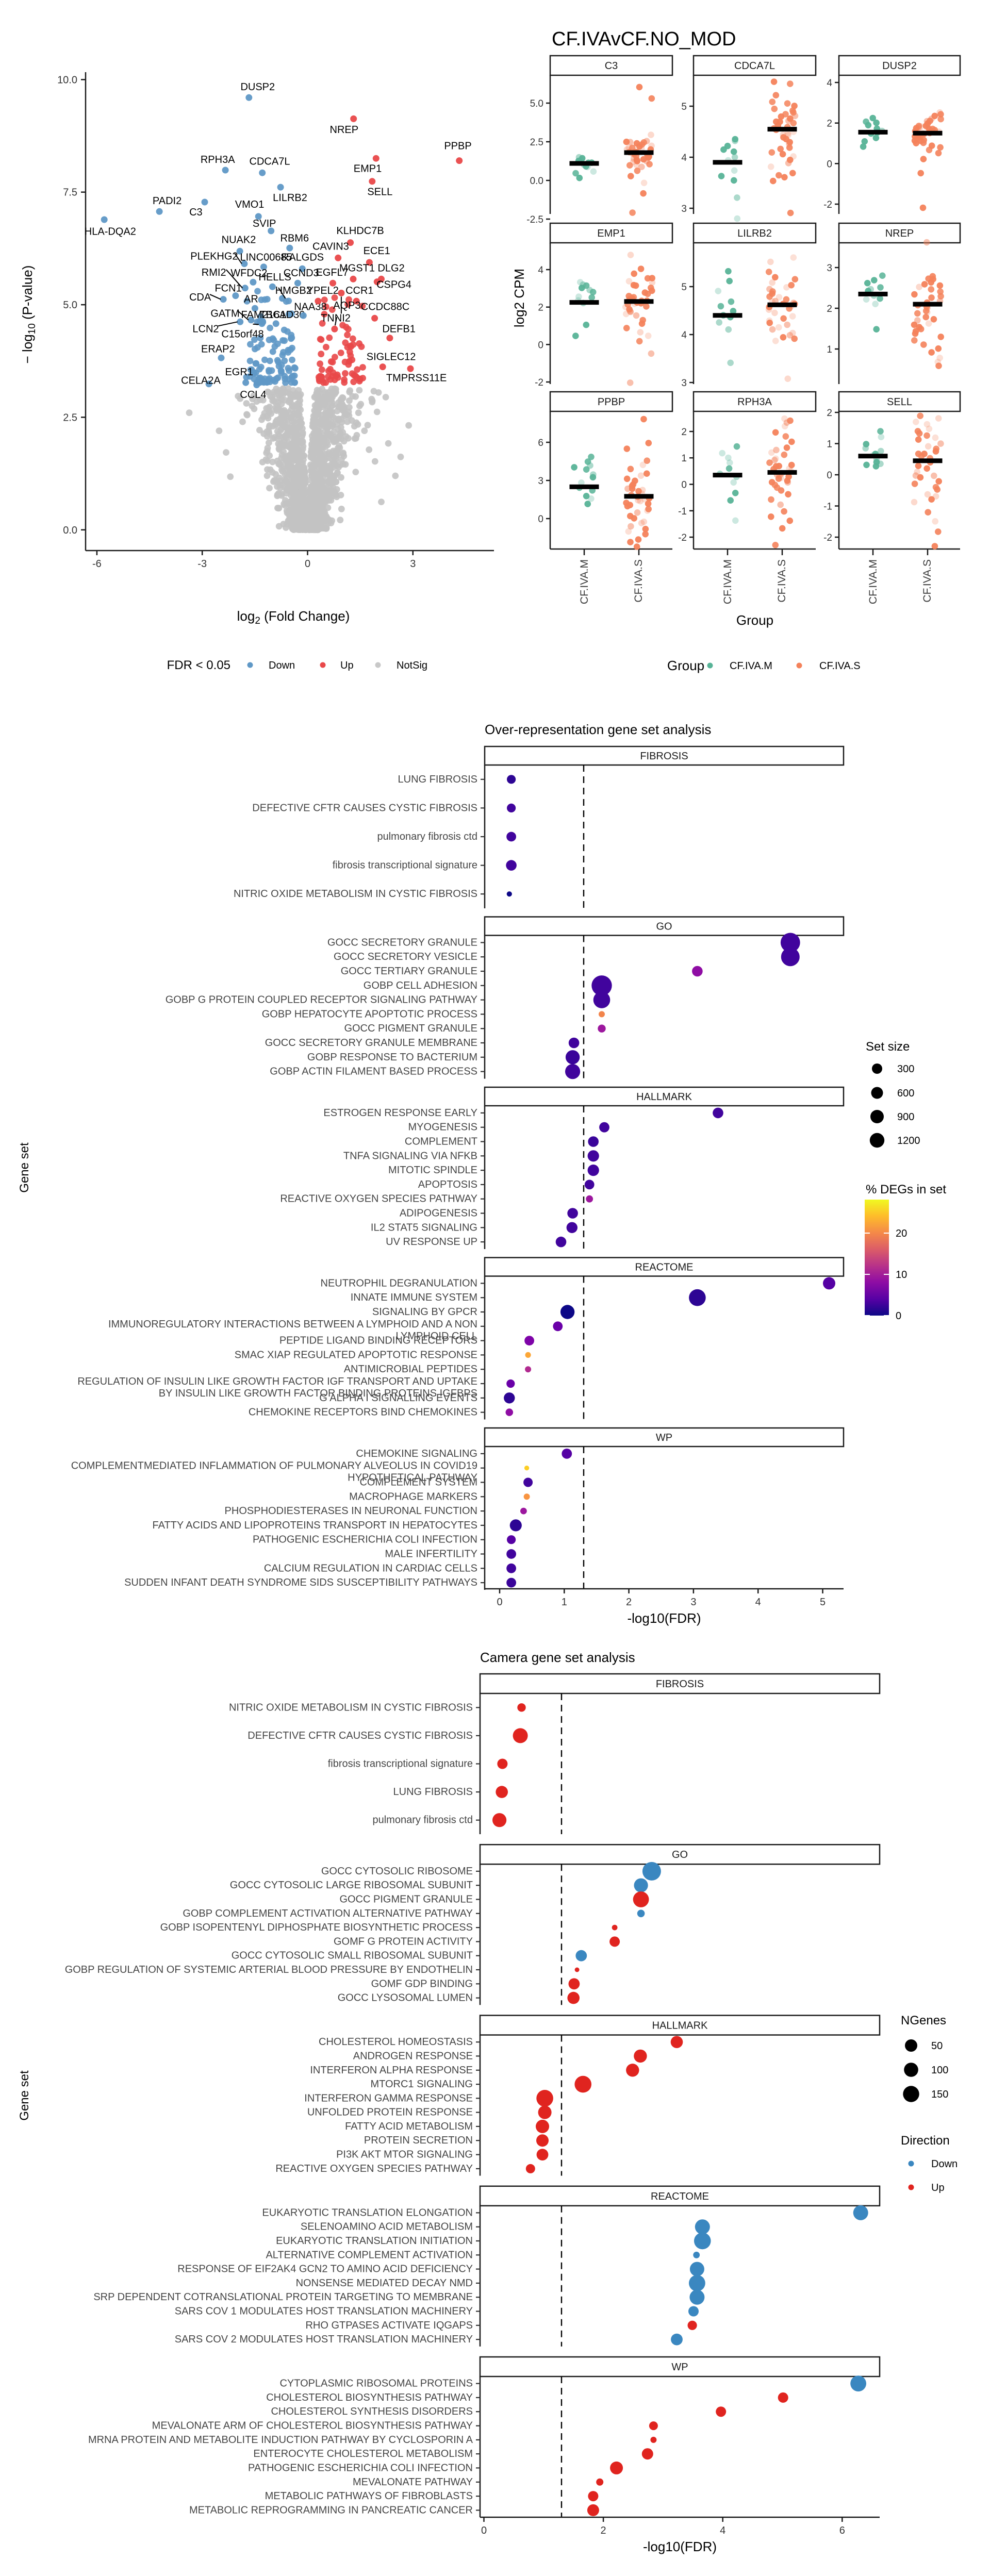 This screenshot has width=990, height=2576. What do you see at coordinates (519, 298) in the screenshot?
I see `svg-text: log2 CPM` at bounding box center [519, 298].